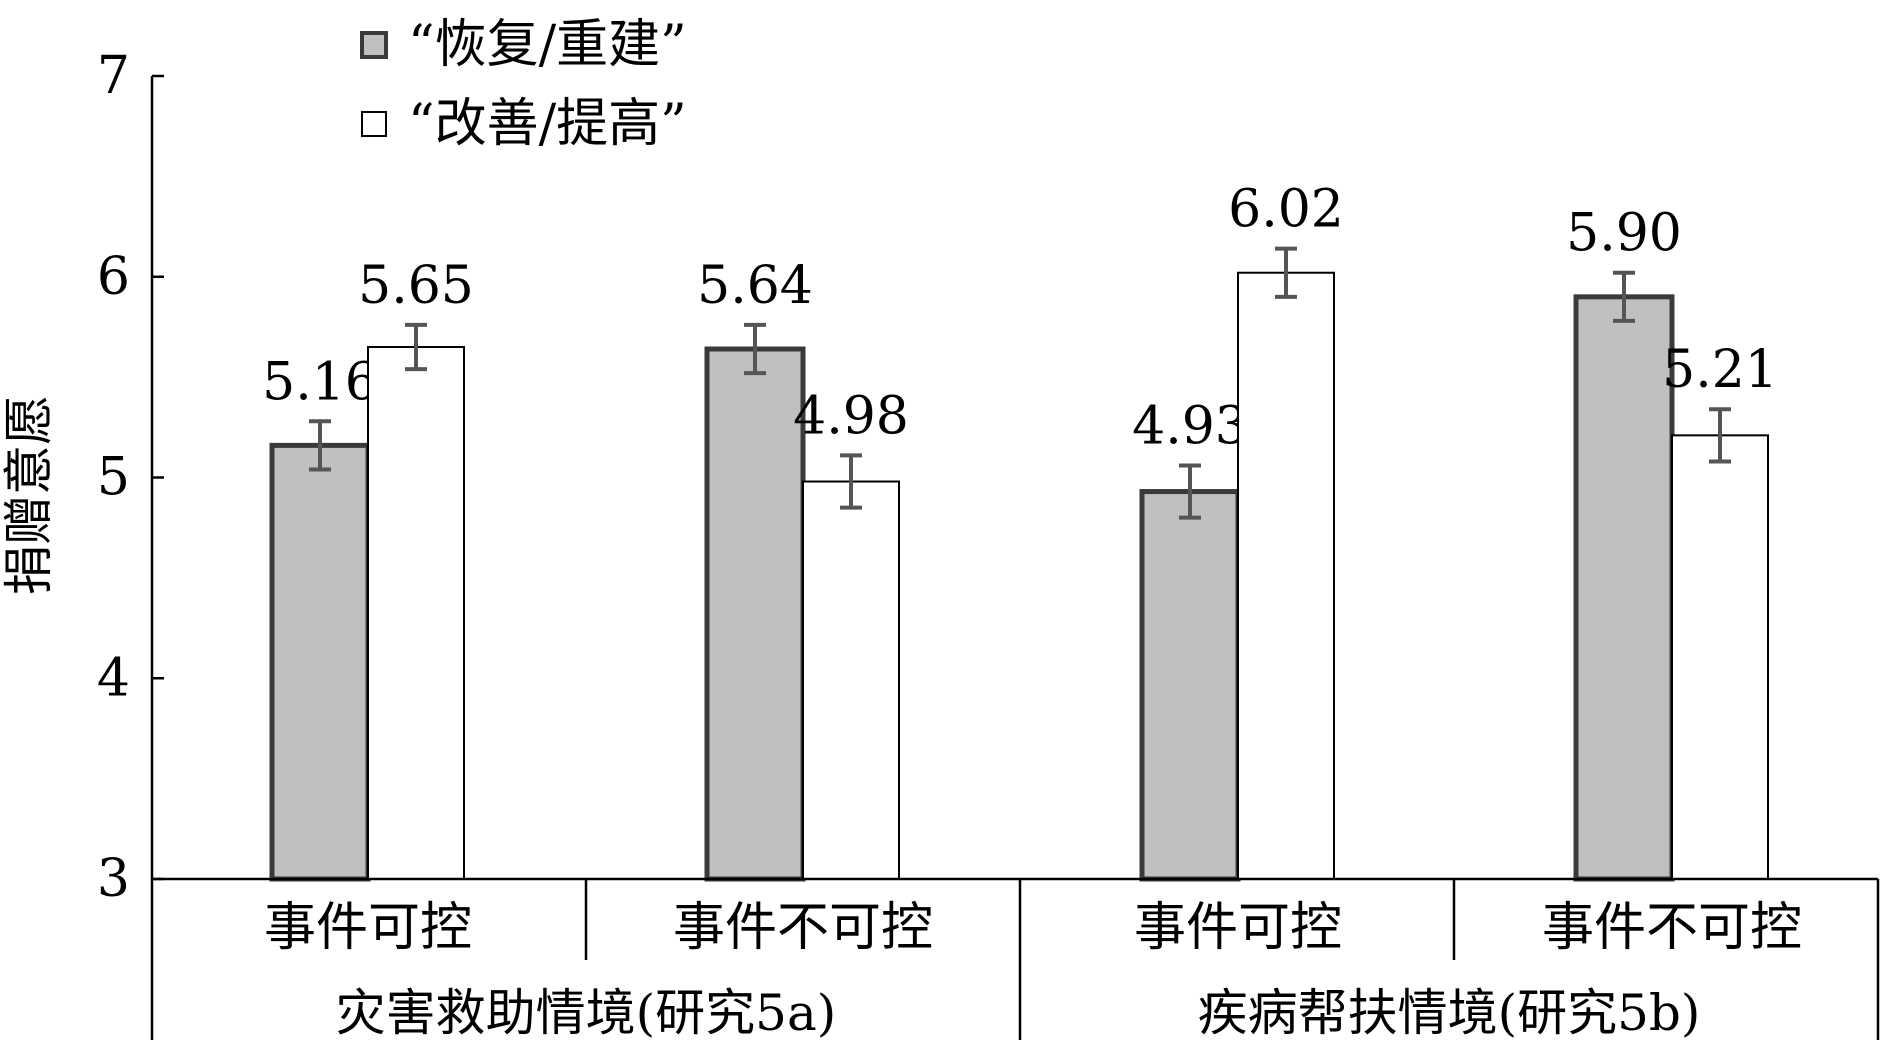 The height and width of the screenshot is (1063, 1892). Describe the element at coordinates (1720, 370) in the screenshot. I see `data-label: 5.21` at that location.